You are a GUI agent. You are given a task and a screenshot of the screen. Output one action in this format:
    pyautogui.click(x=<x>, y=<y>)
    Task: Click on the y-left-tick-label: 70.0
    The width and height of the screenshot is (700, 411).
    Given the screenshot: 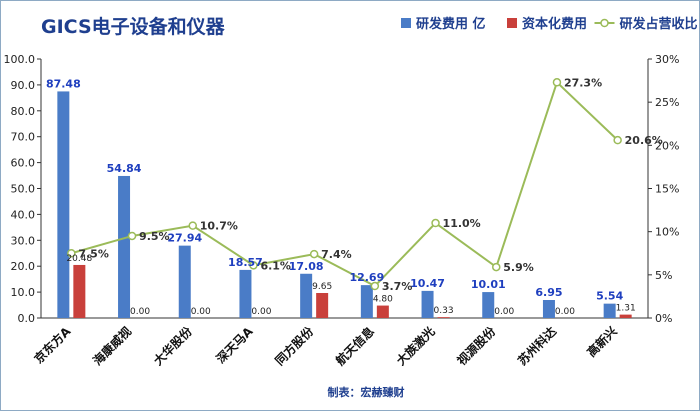 What is the action you would take?
    pyautogui.click(x=23, y=137)
    